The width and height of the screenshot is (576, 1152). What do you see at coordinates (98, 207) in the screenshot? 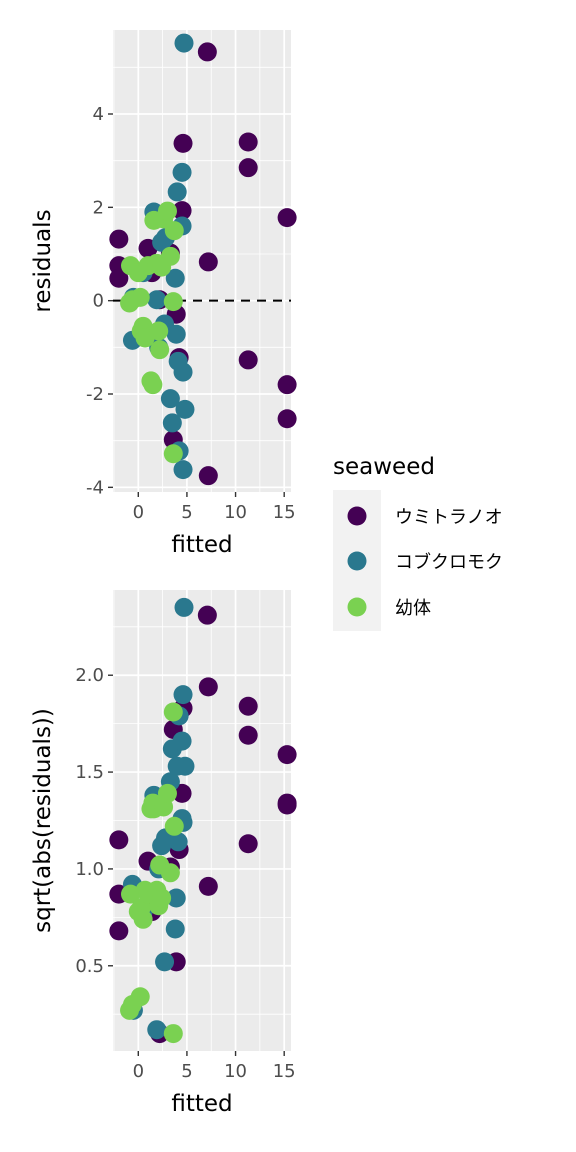
I see `y-tick-label: 2` at bounding box center [98, 207].